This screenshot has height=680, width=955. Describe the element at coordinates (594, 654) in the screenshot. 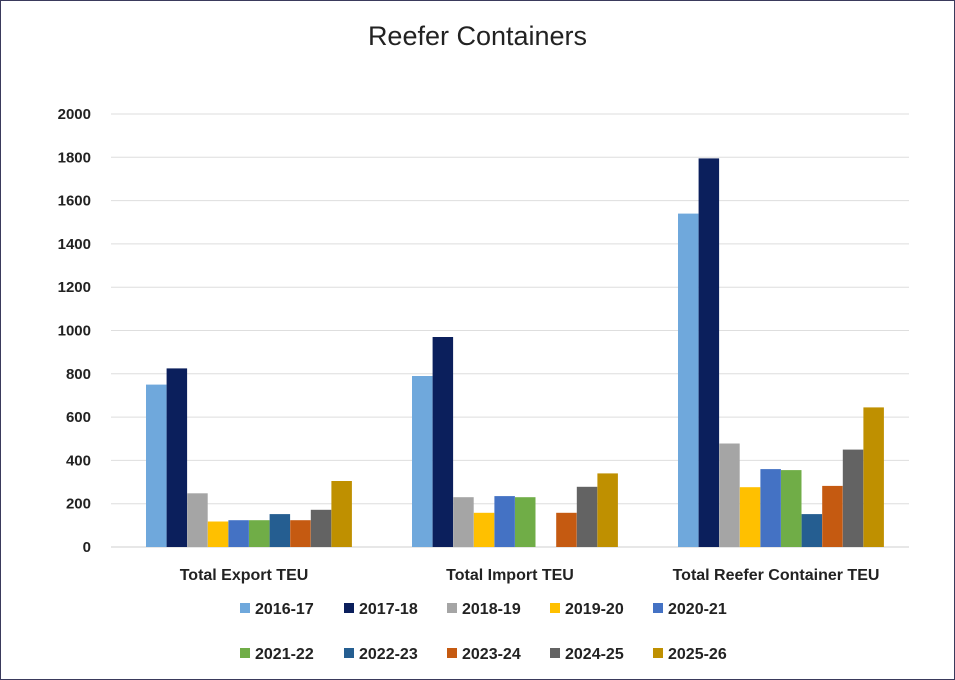

I see `legend-label: 2024-25` at that location.